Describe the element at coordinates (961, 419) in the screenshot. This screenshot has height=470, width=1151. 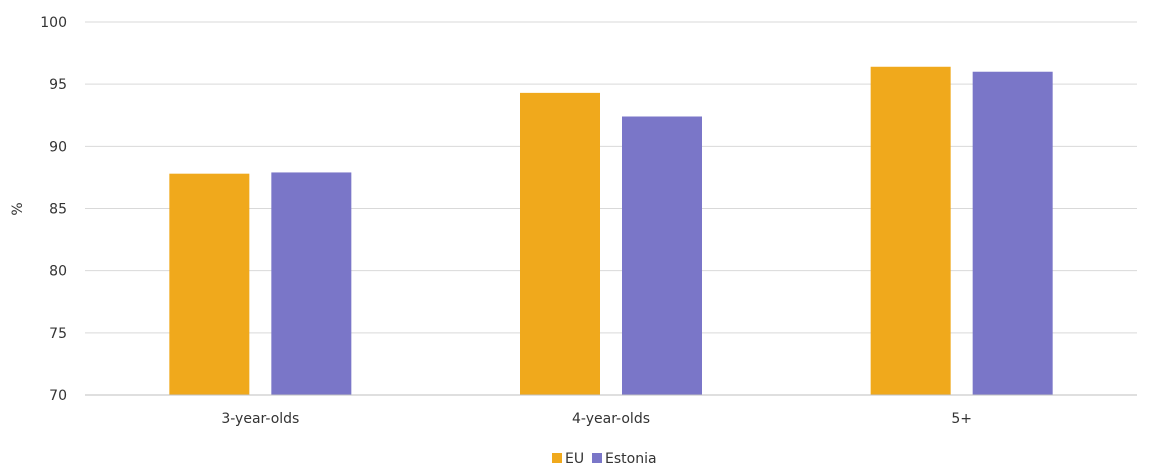
I see `x-category-label: 5+` at that location.